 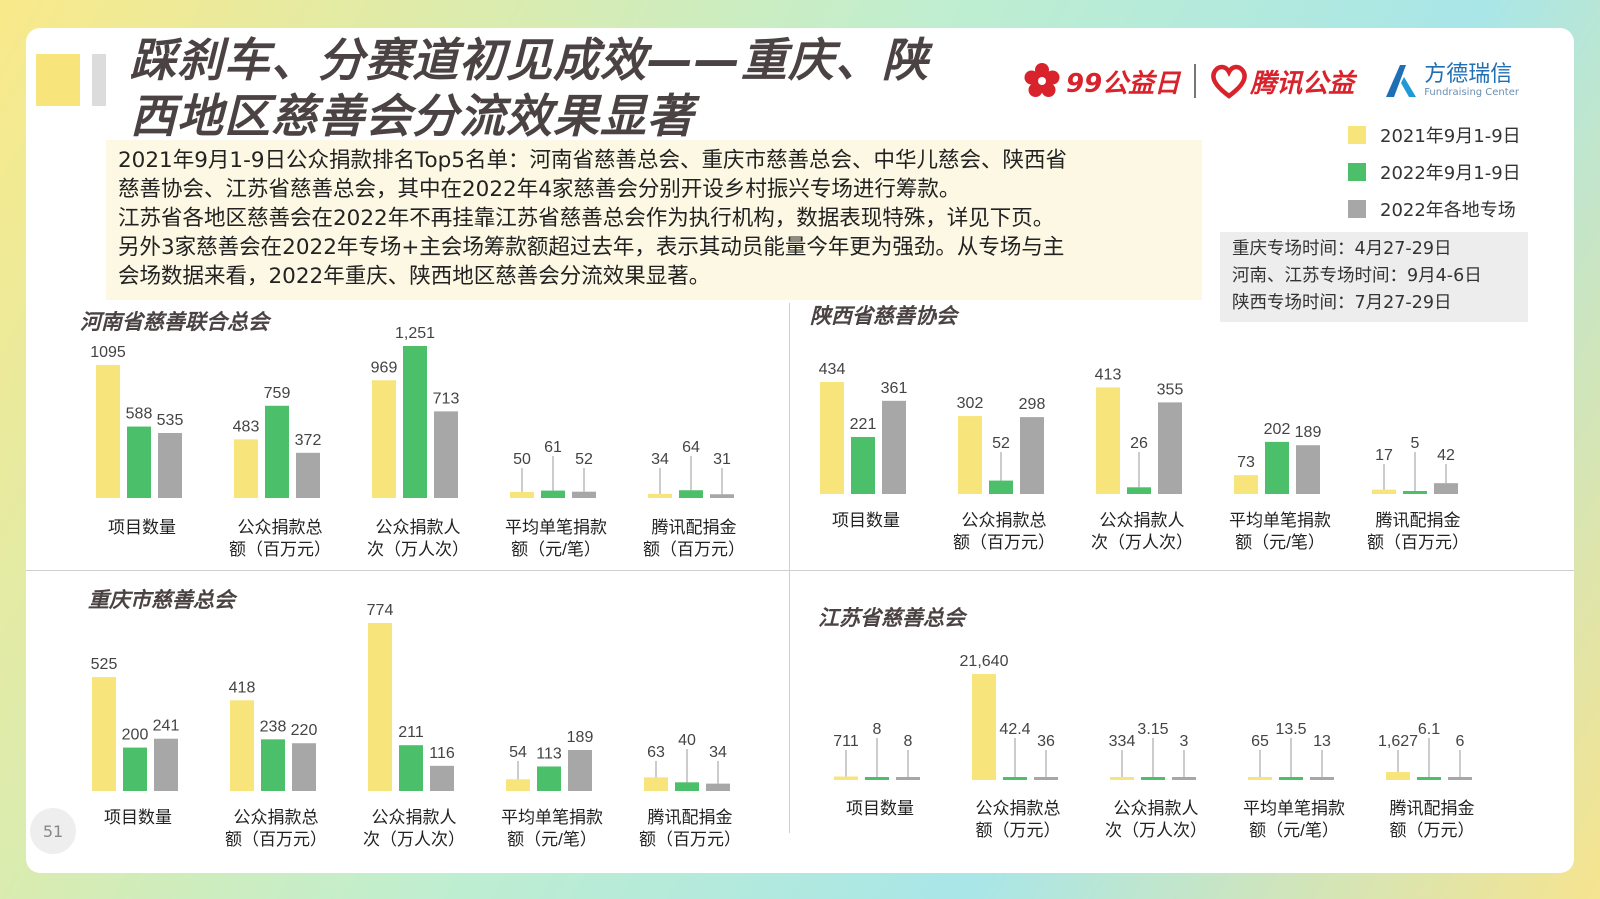 What do you see at coordinates (1195, 81) in the screenshot?
I see `logo-separator` at bounding box center [1195, 81].